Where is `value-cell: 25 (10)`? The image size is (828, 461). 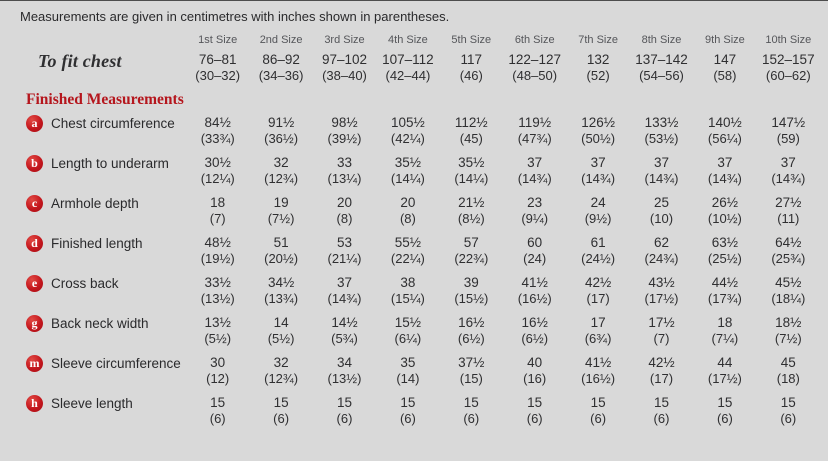
value-cell: 25 (10) is located at coordinates (661, 210).